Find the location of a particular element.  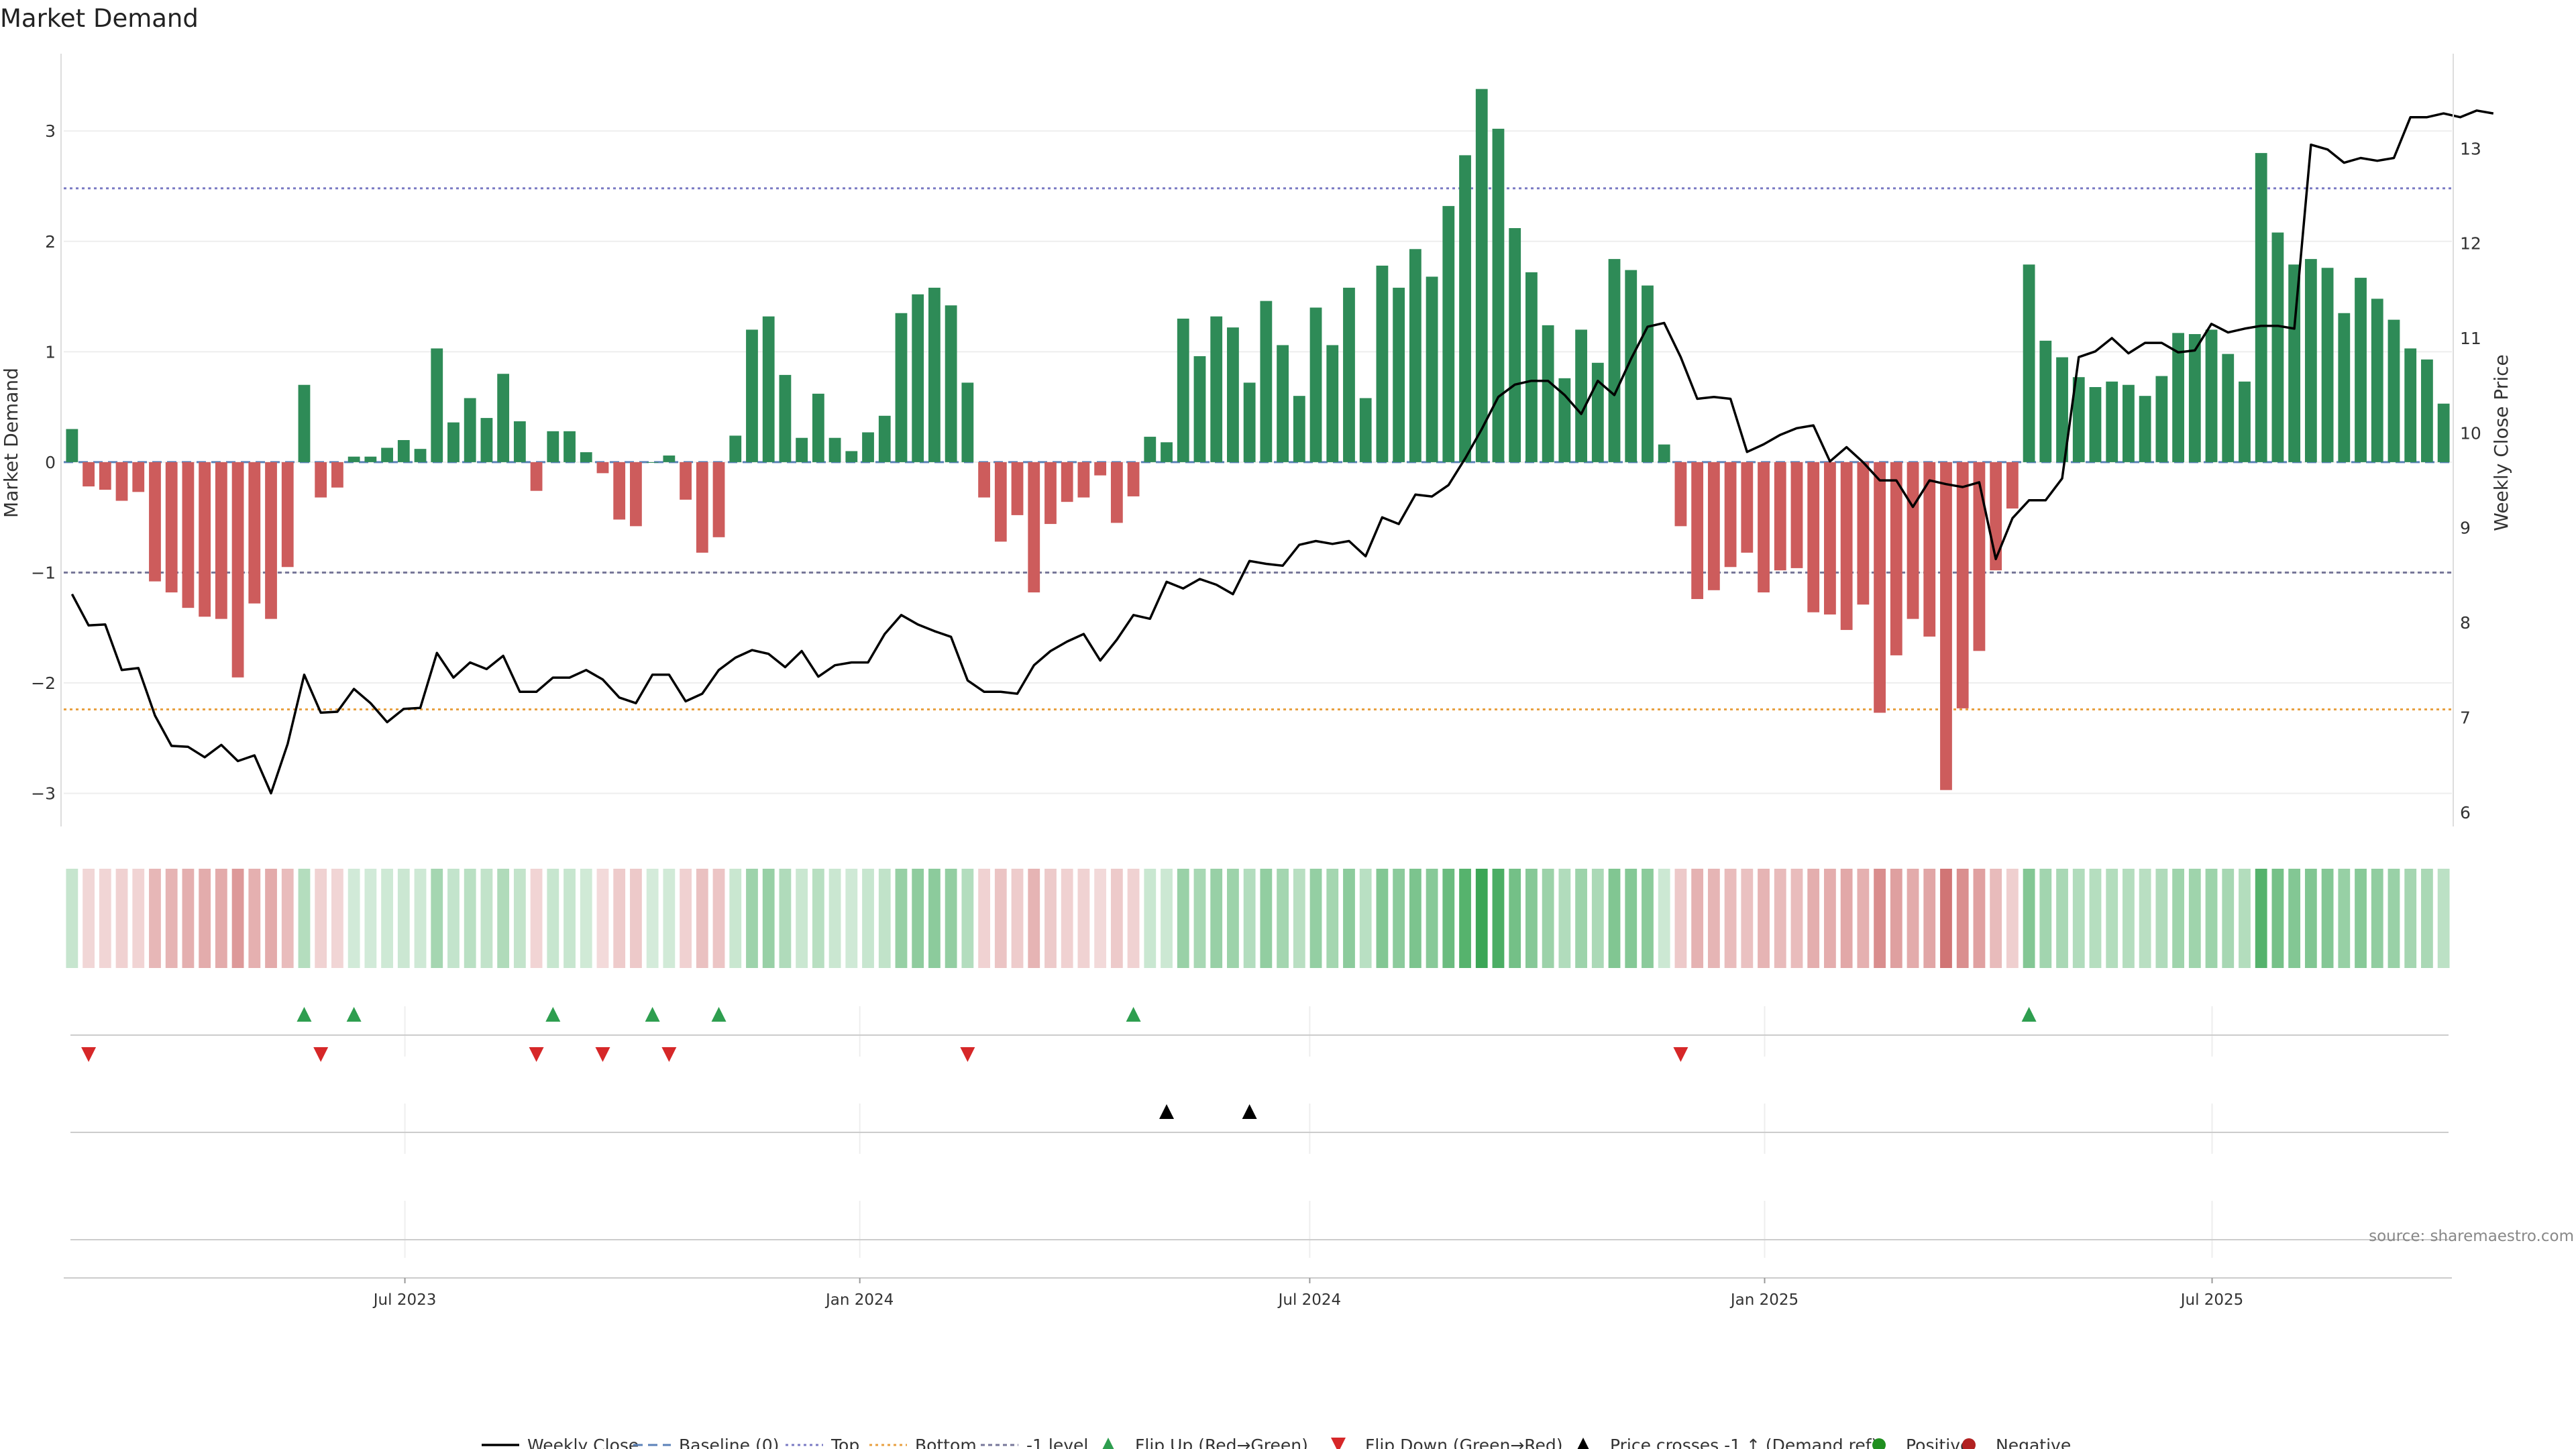

legend-label: Bottom is located at coordinates (946, 1442).